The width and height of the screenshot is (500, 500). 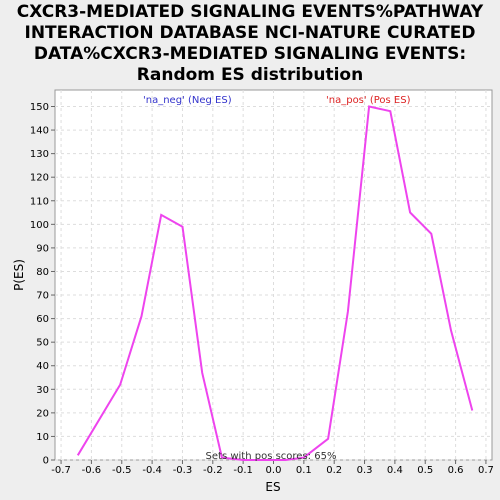 What do you see at coordinates (42, 319) in the screenshot?
I see `y-tick-label: 60` at bounding box center [42, 319].